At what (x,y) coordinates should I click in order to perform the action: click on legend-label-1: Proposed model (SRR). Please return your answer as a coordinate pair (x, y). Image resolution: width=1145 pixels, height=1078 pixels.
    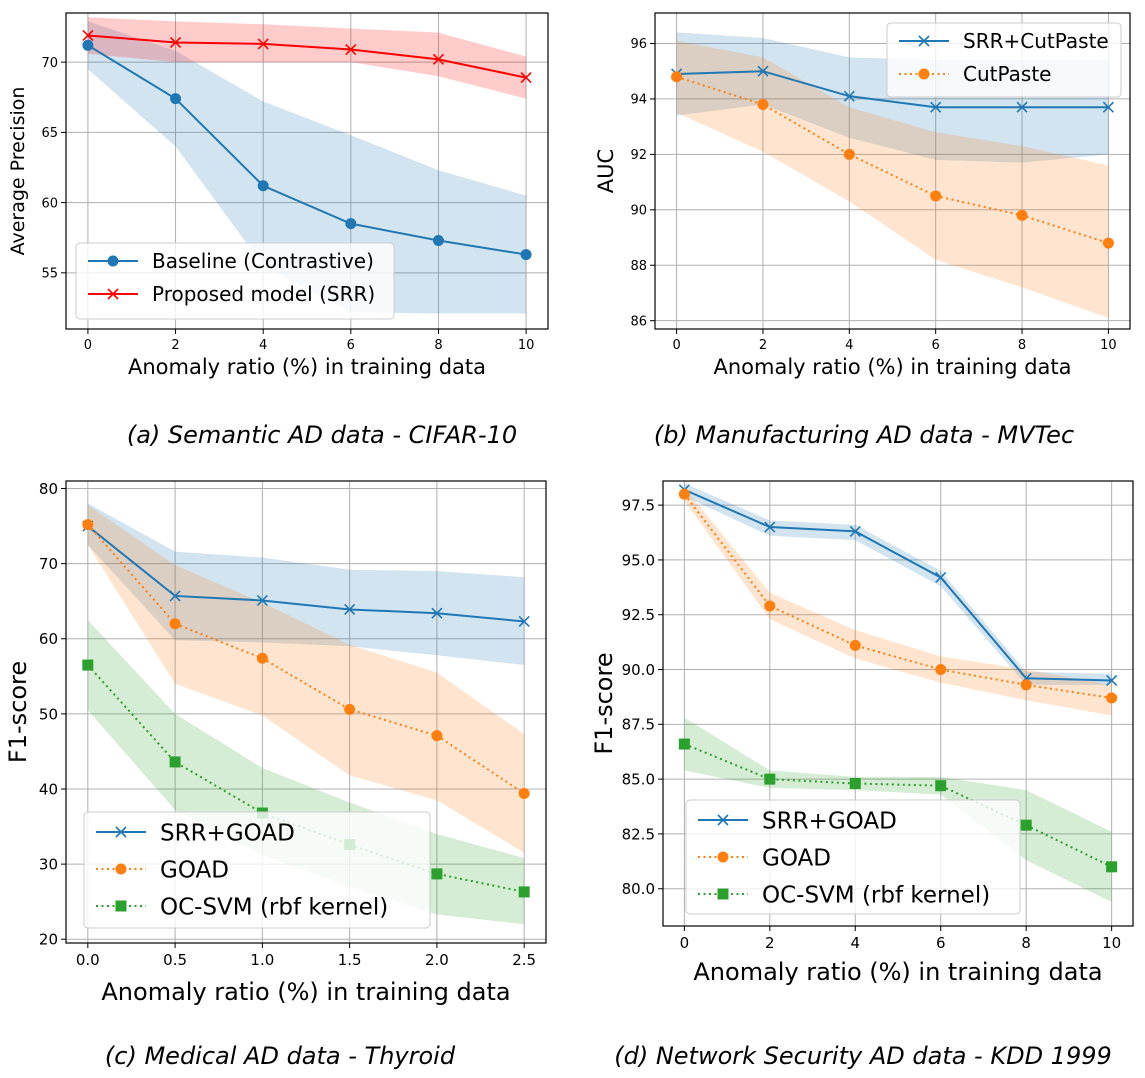
    Looking at the image, I should click on (263, 294).